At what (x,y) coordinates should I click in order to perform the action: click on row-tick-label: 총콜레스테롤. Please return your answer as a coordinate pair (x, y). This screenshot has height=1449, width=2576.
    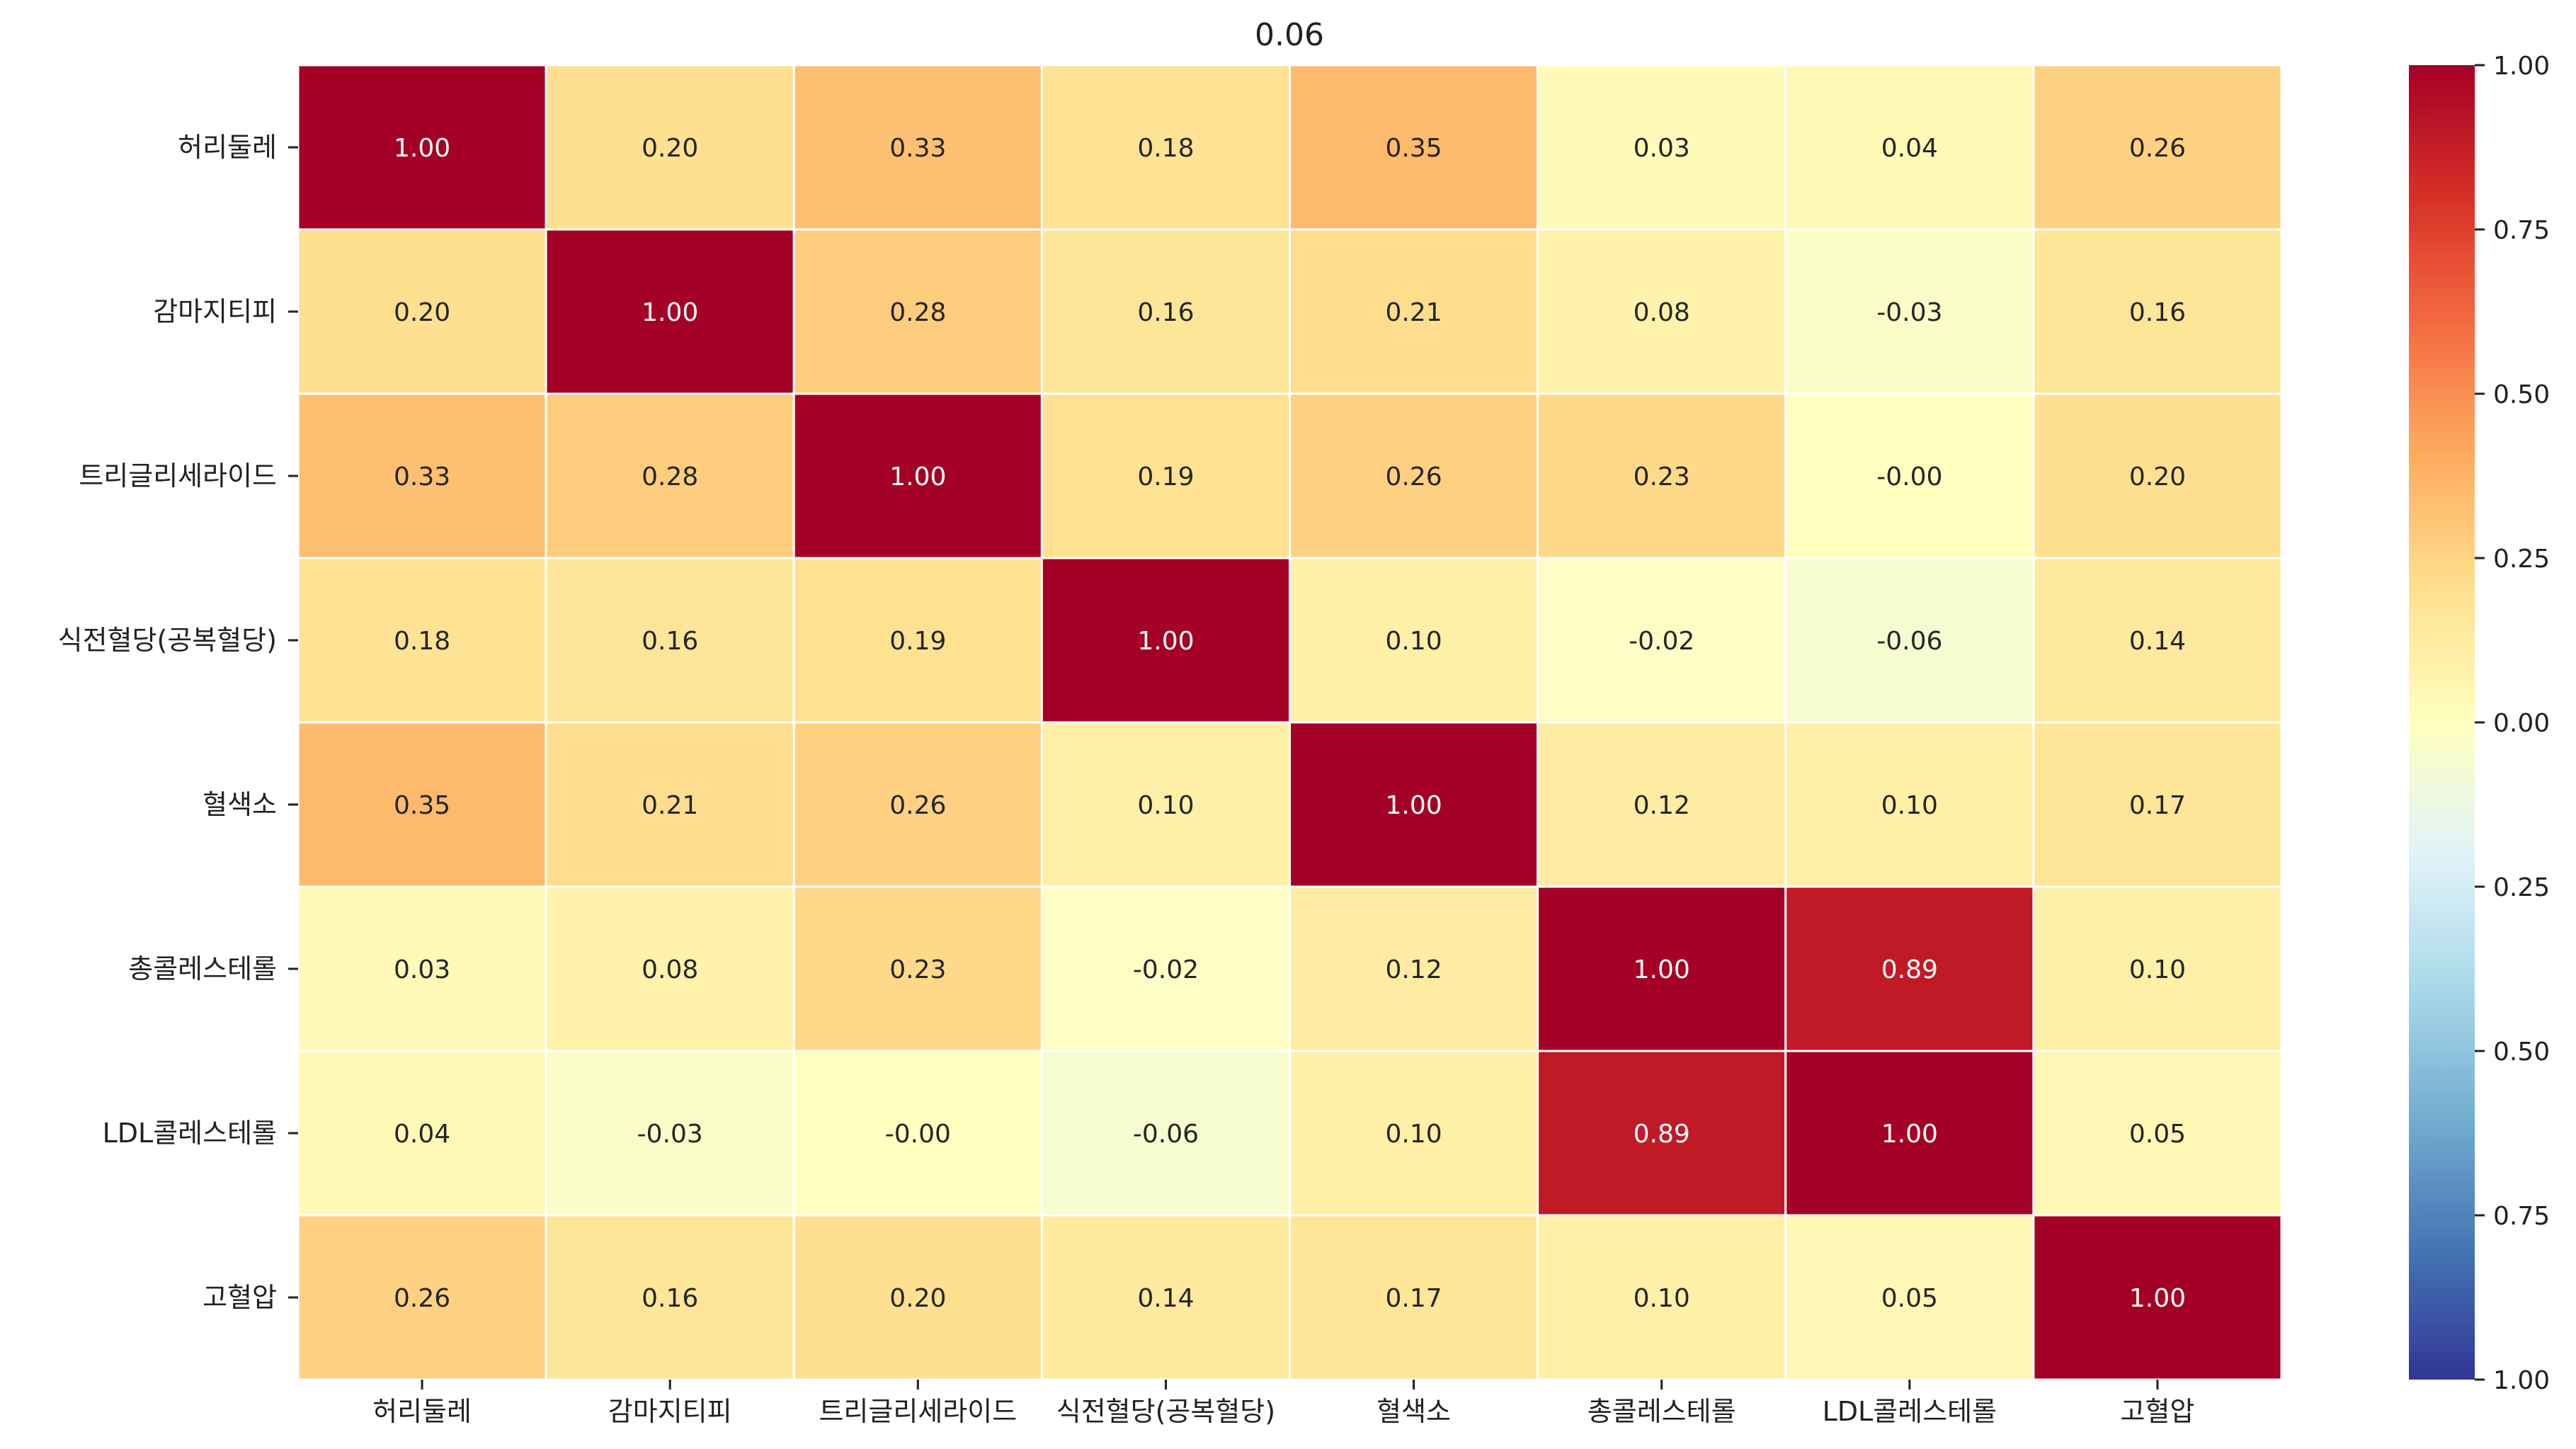
    Looking at the image, I should click on (203, 968).